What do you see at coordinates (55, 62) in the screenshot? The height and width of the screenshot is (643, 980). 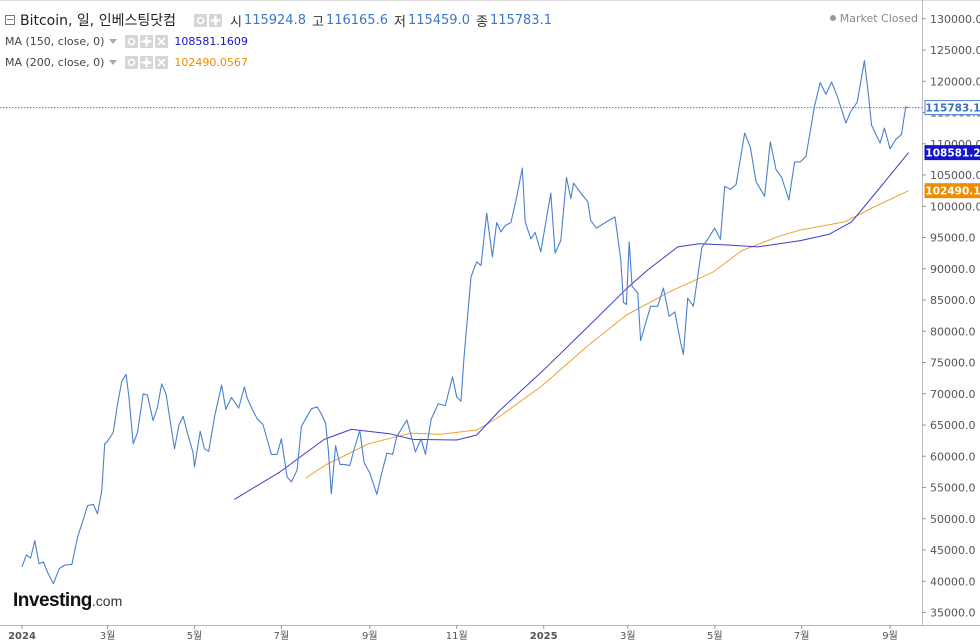 I see `ma200-label: MA (200, close, 0)` at bounding box center [55, 62].